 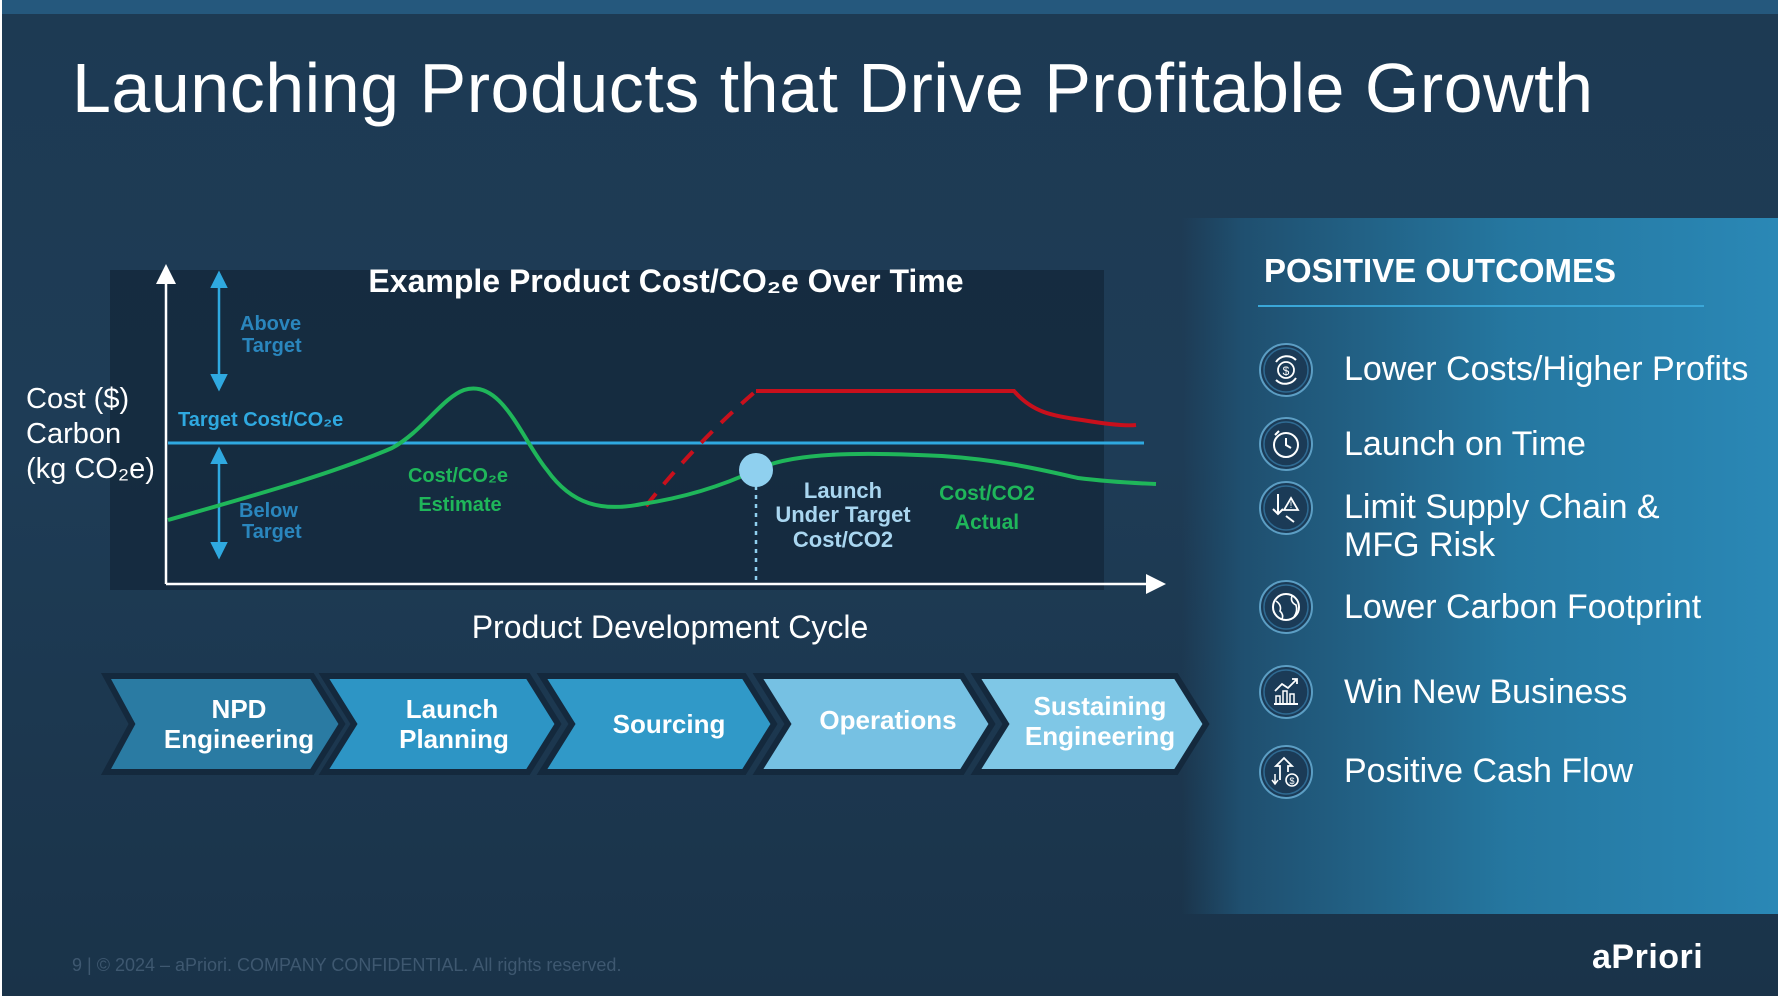 What do you see at coordinates (90, 469) in the screenshot?
I see `y-axis-label-line3: (kg CO₂e)` at bounding box center [90, 469].